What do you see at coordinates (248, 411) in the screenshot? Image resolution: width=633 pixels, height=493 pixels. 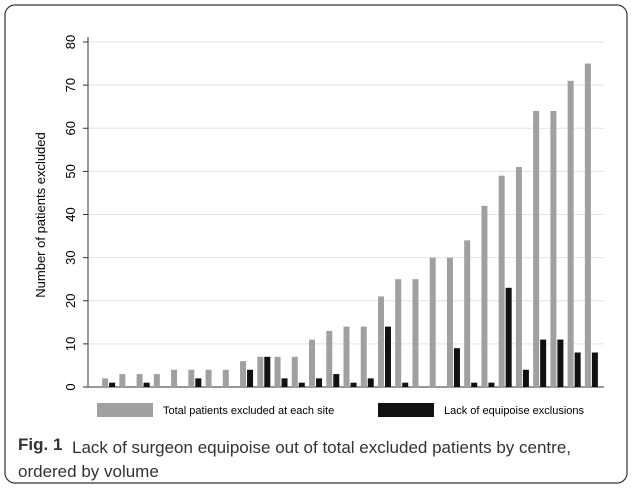 I see `legend-label: Total patients excluded at each site` at bounding box center [248, 411].